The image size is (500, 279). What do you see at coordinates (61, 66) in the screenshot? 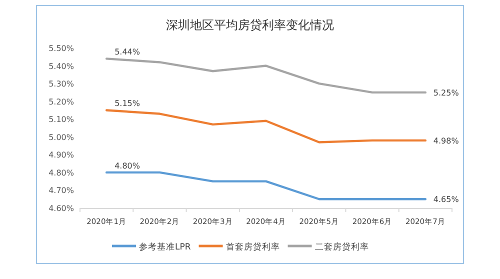
I see `y-tick-label: 5.40%` at bounding box center [61, 66].